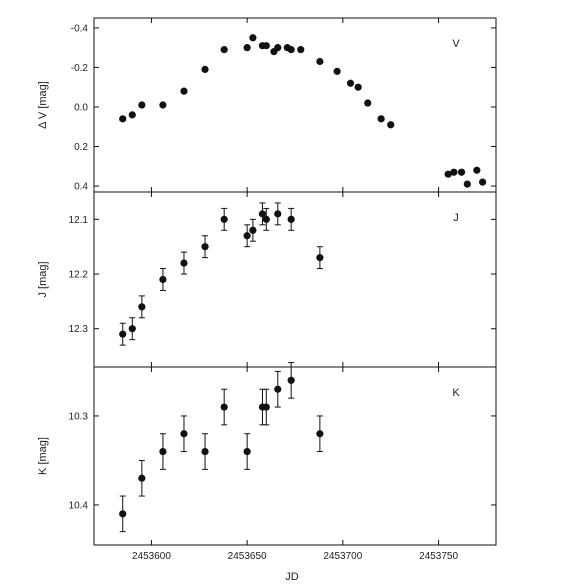 Image resolution: width=570 pixels, height=587 pixels. I want to click on k-y-tick-label: 10.4, so click(79, 505).